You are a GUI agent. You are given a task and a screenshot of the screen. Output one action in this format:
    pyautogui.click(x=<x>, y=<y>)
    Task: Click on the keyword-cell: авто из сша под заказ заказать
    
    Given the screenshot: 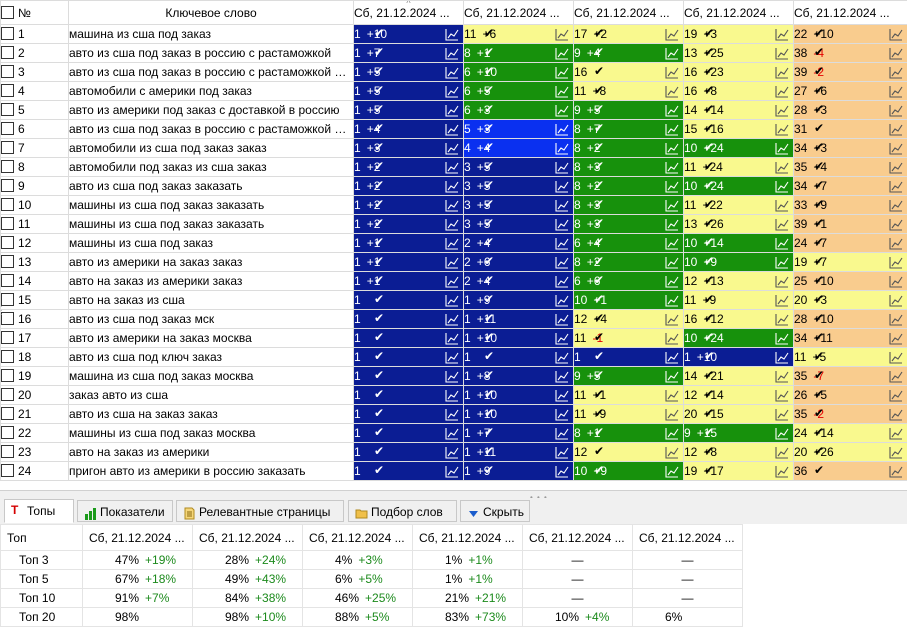 What is the action you would take?
    pyautogui.click(x=211, y=186)
    